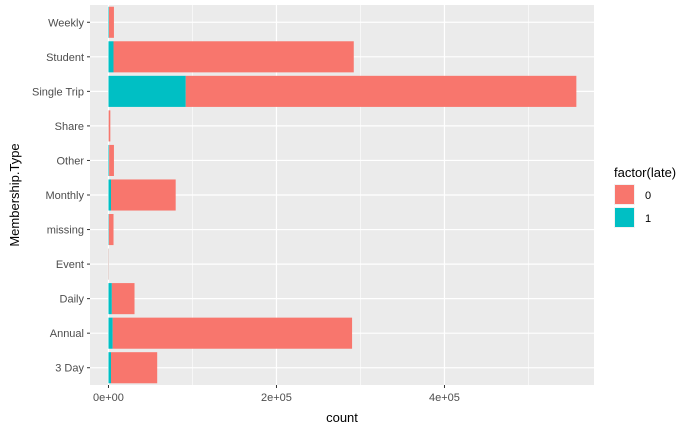 Image resolution: width=700 pixels, height=432 pixels. I want to click on legend: factor(late) 01, so click(645, 196).